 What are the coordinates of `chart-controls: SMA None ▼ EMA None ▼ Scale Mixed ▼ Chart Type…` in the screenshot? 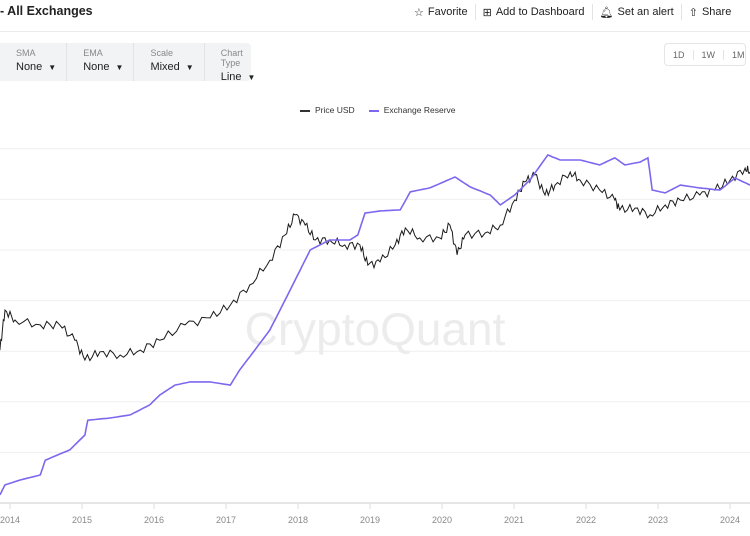 It's located at (127, 63).